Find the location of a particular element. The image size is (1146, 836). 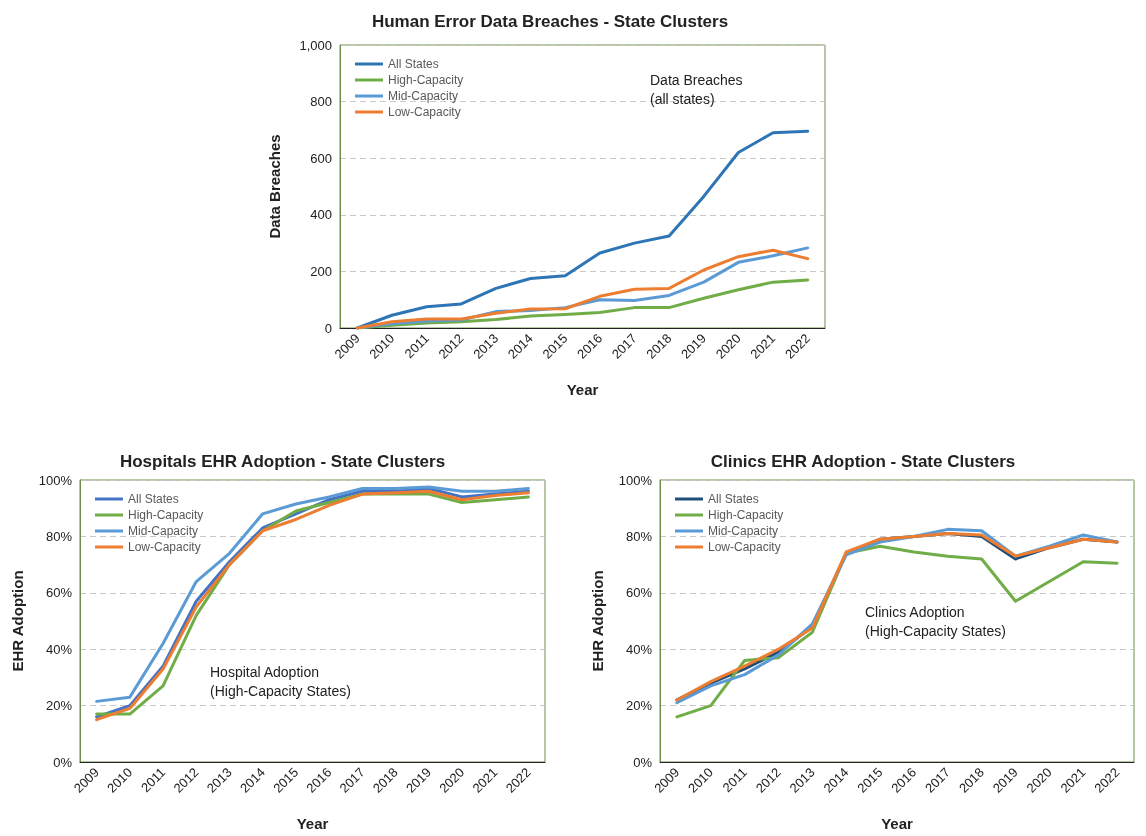

y-tick-label: 0 is located at coordinates (328, 328).